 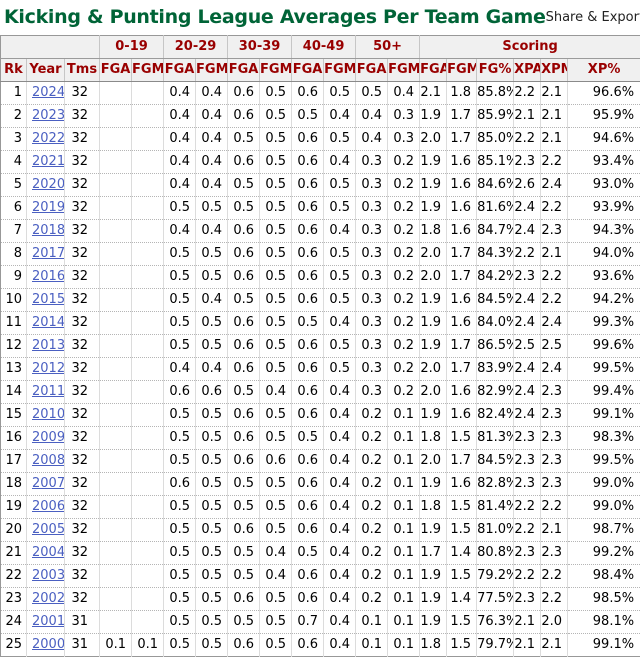 I want to click on year-link: 2016, so click(x=48, y=276).